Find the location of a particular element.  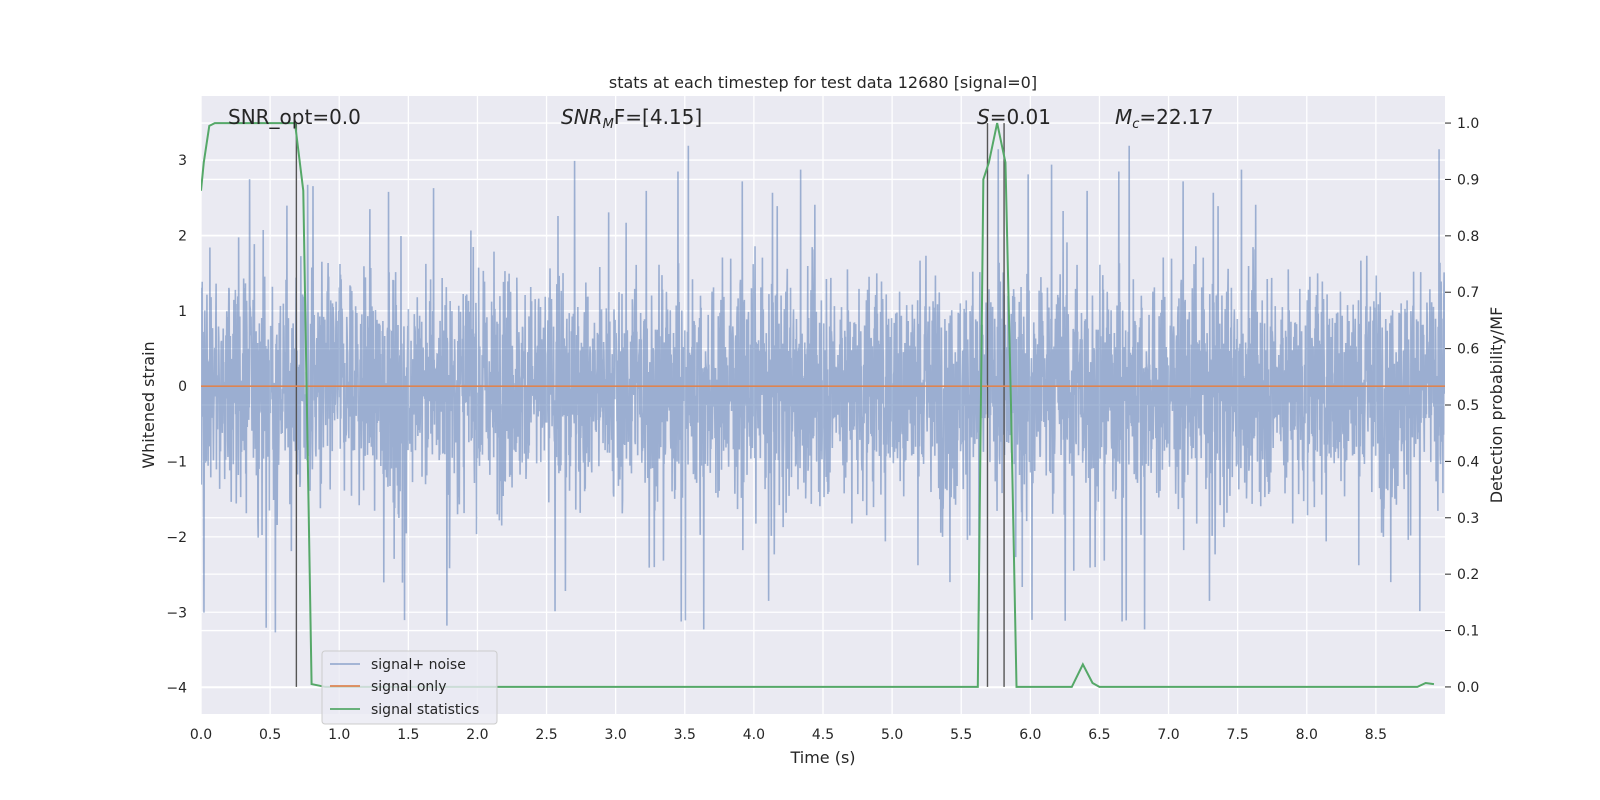

annotation-s: S=0.01 is located at coordinates (1014, 117).